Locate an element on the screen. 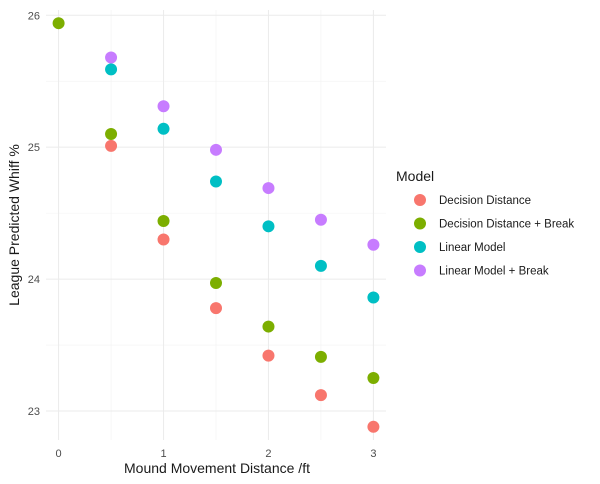 The height and width of the screenshot is (484, 600). legend-label: Decision Distance + Break is located at coordinates (506, 225).